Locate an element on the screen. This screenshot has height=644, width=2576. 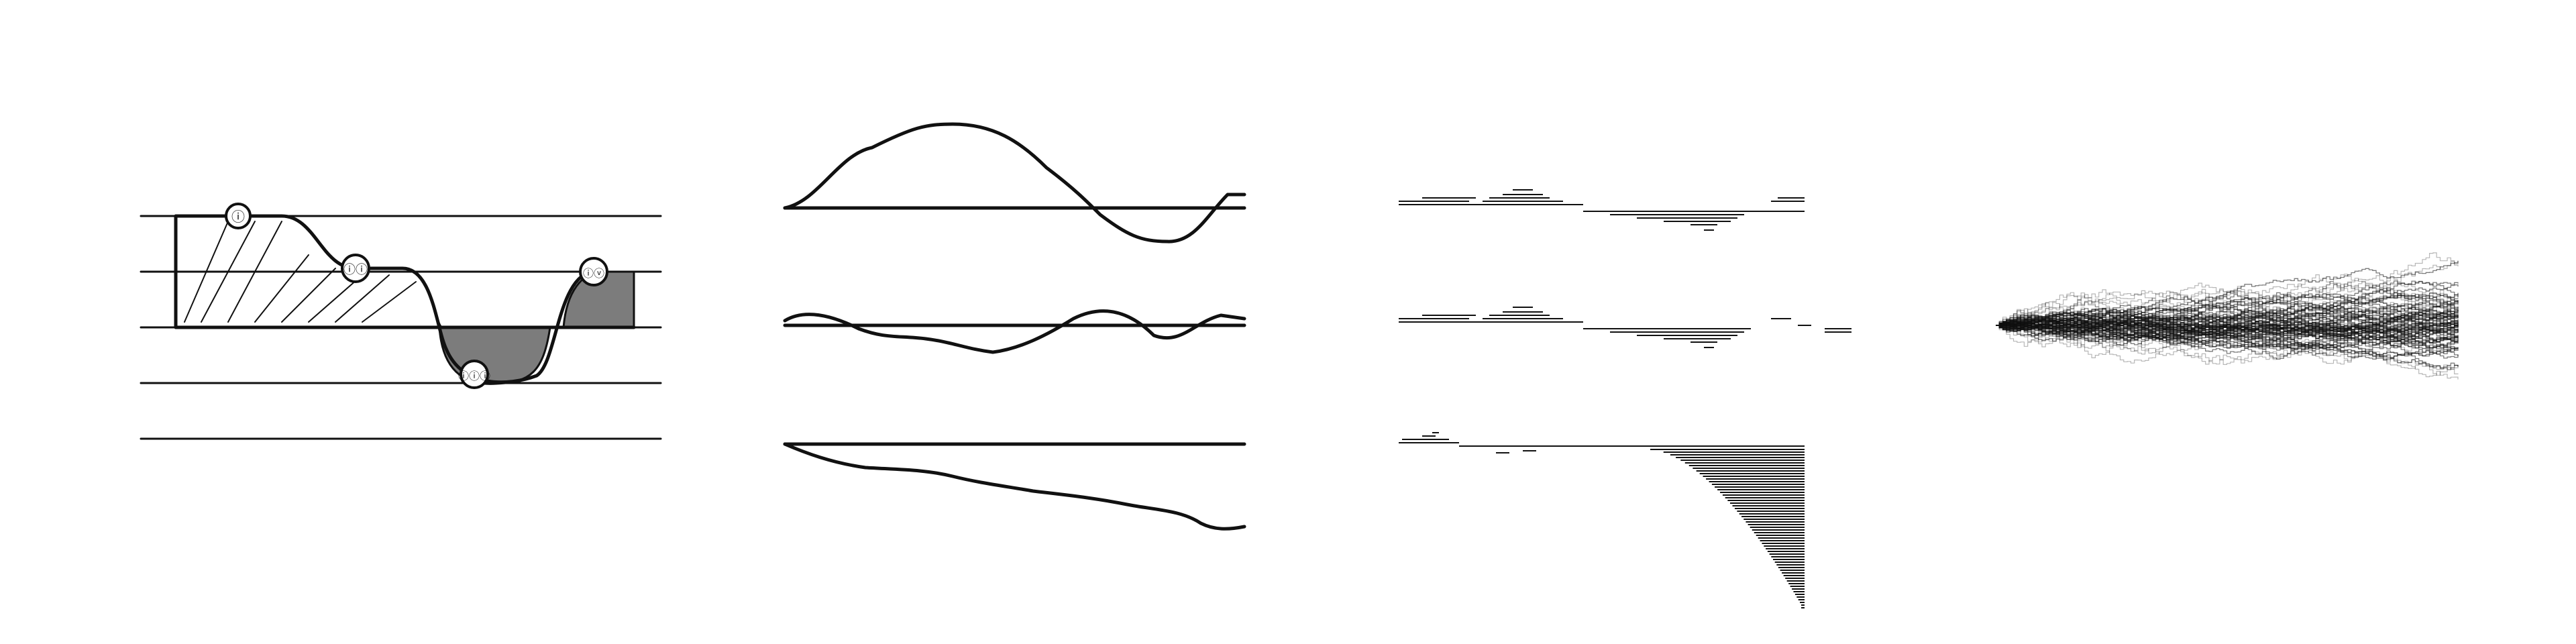
panel-random-walks is located at coordinates (2227, 316).